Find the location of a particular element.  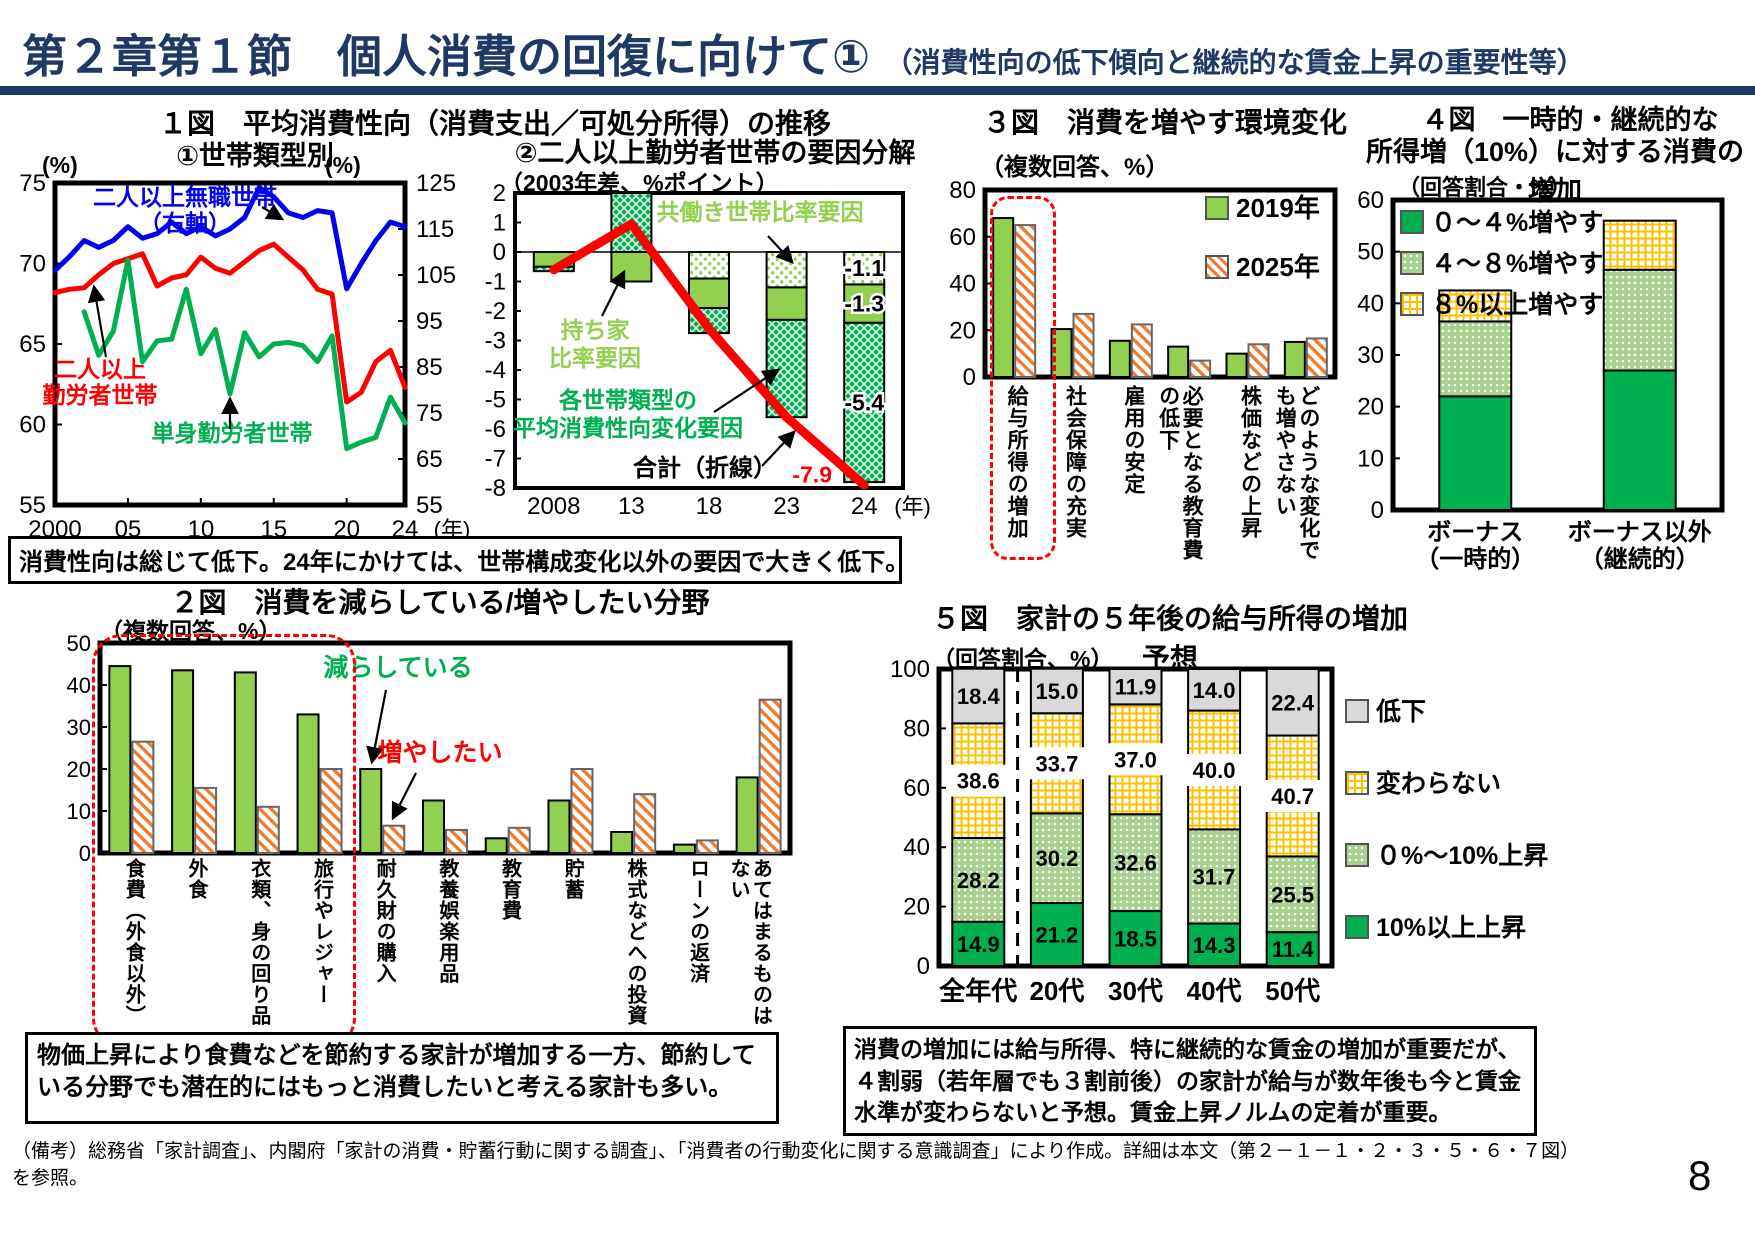

category-label: 衣類、身の回り品 is located at coordinates (258, 942).